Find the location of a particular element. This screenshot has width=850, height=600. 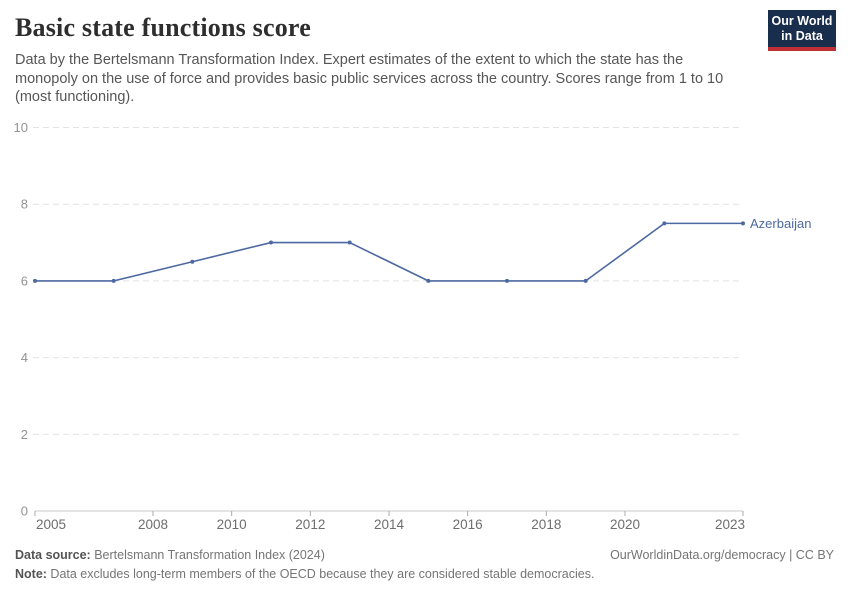

x-tick-label: 2018 is located at coordinates (546, 524).